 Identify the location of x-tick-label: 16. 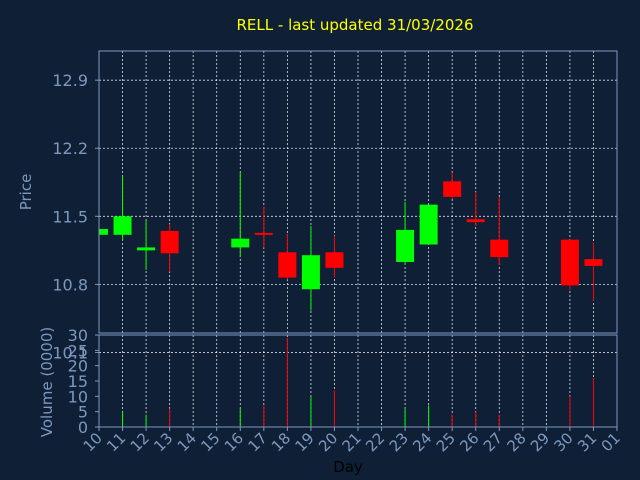
(234, 442).